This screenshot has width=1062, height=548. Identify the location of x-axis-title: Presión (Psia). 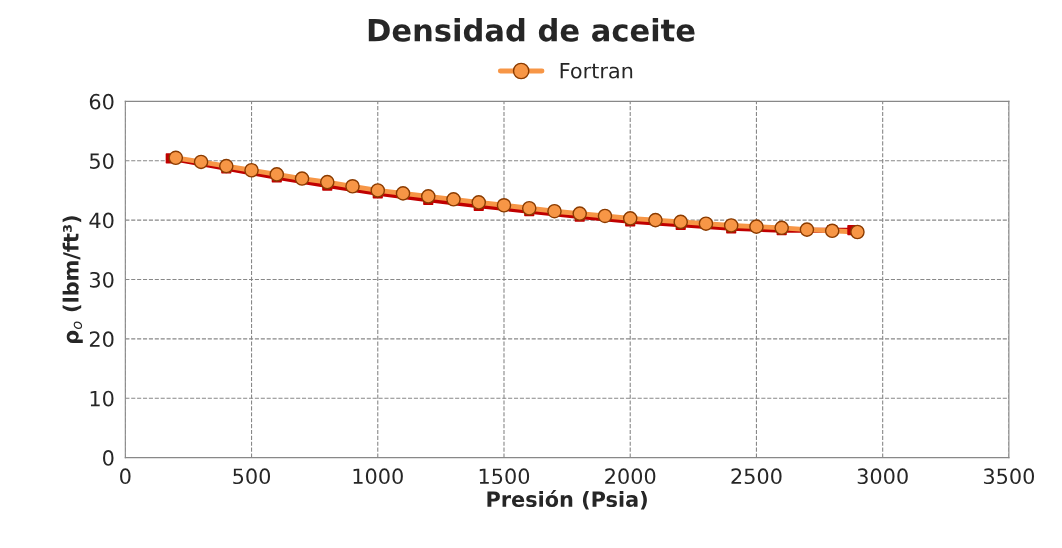
(567, 500).